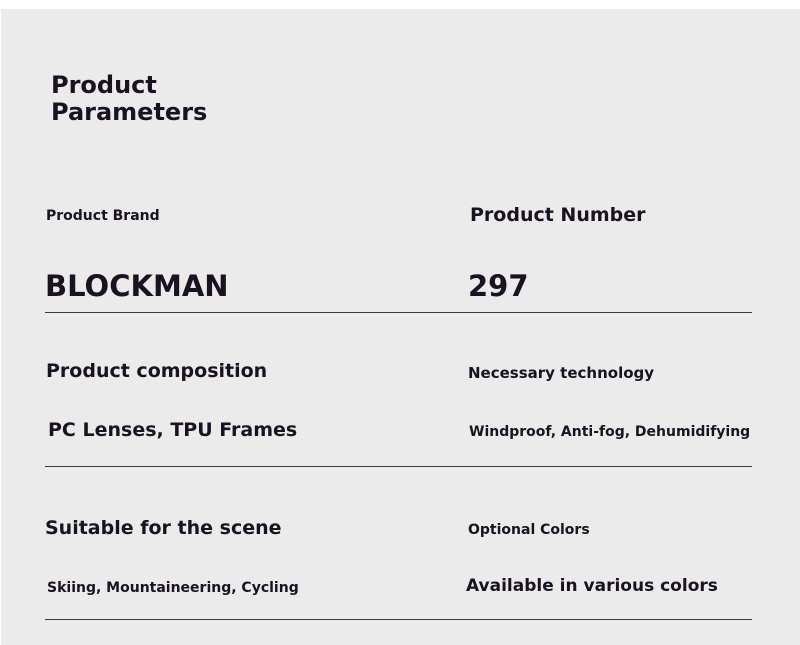 The image size is (800, 645). I want to click on product-number-label: Product Number, so click(558, 215).